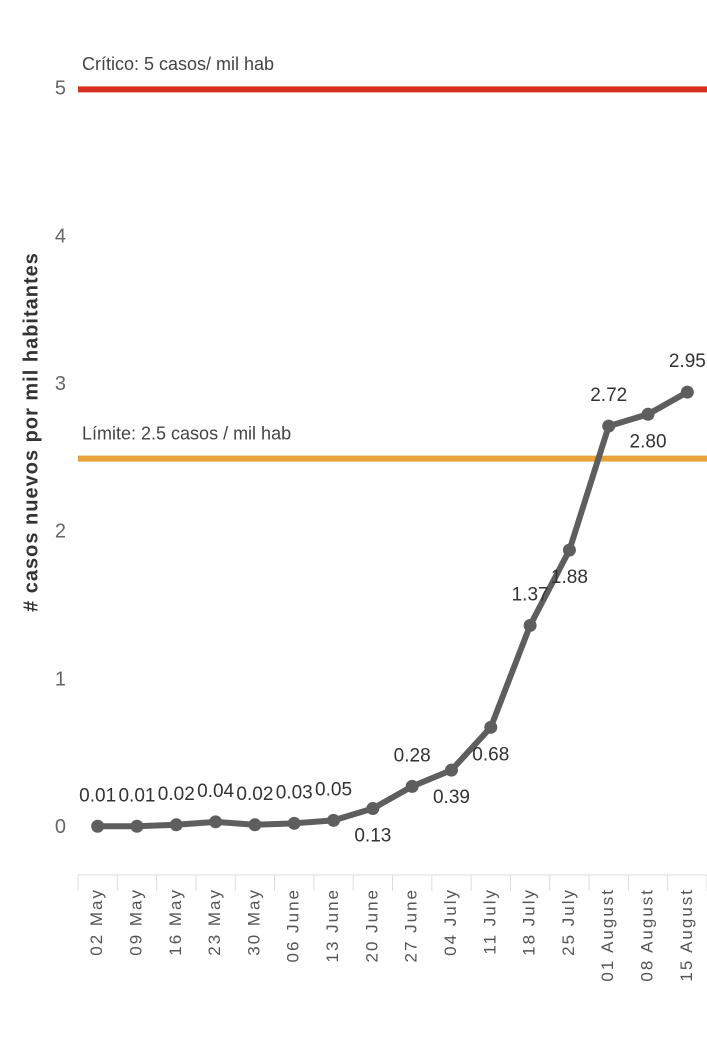 The width and height of the screenshot is (707, 1046). What do you see at coordinates (568, 922) in the screenshot?
I see `x-tick-label: 25 July` at bounding box center [568, 922].